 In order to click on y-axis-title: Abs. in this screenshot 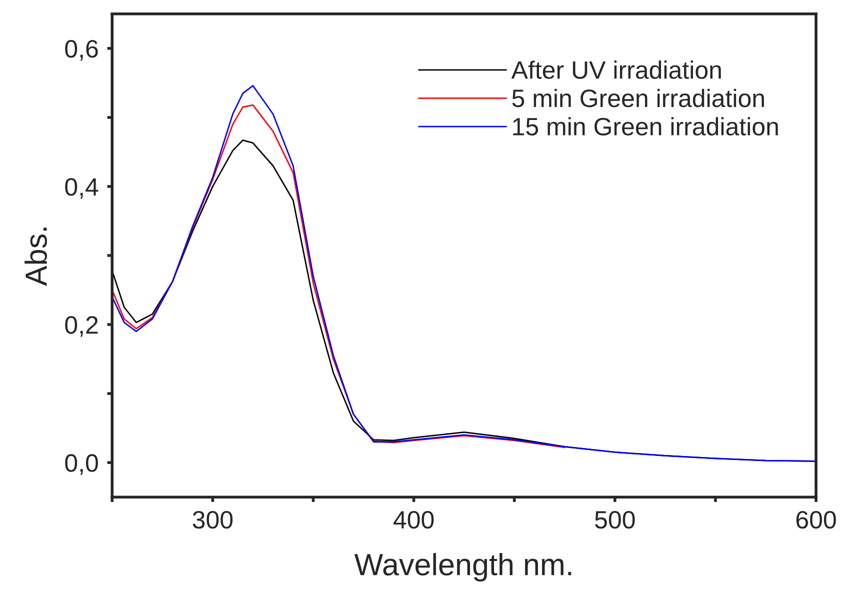, I will do `click(36, 257)`.